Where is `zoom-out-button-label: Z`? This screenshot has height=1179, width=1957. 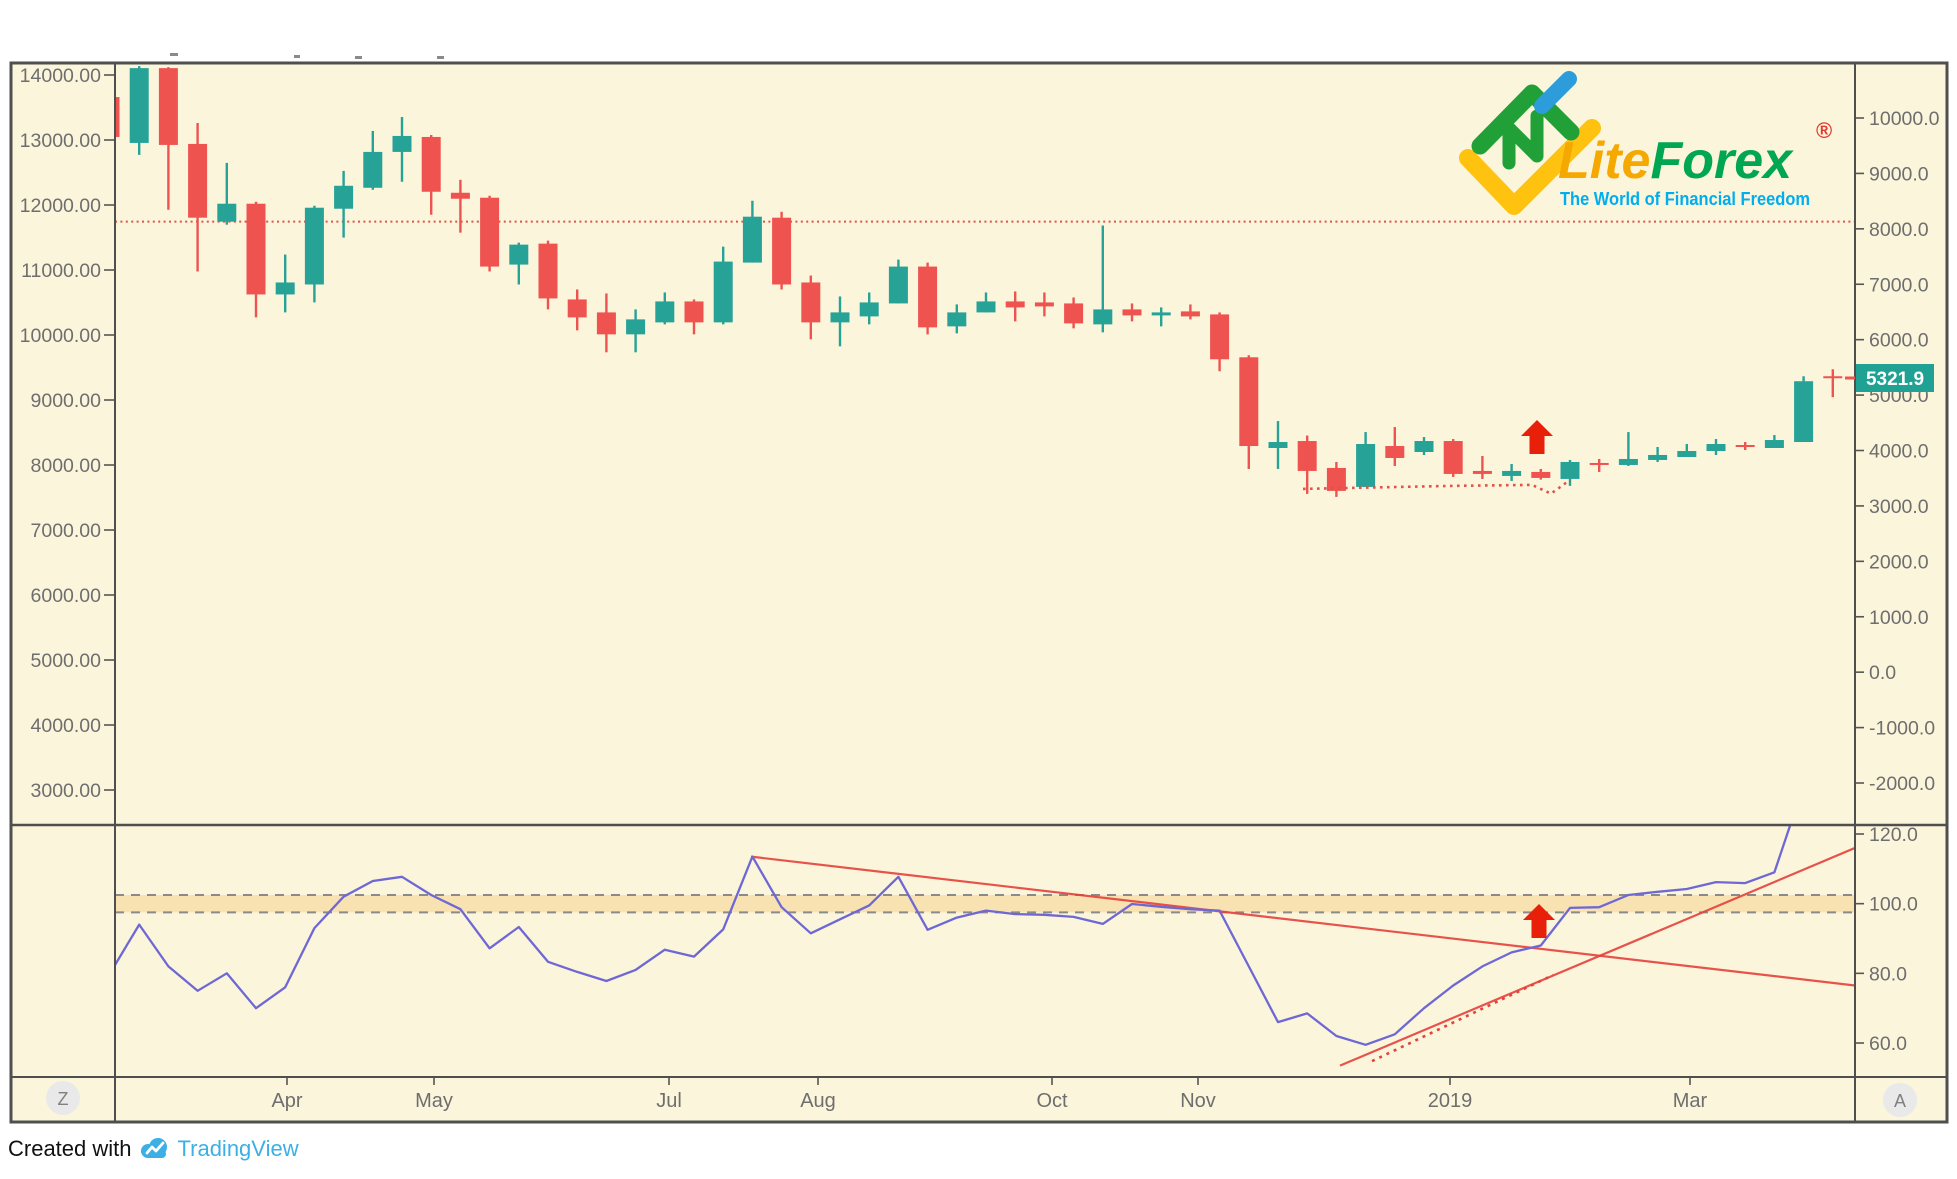 zoom-out-button-label: Z is located at coordinates (63, 1099).